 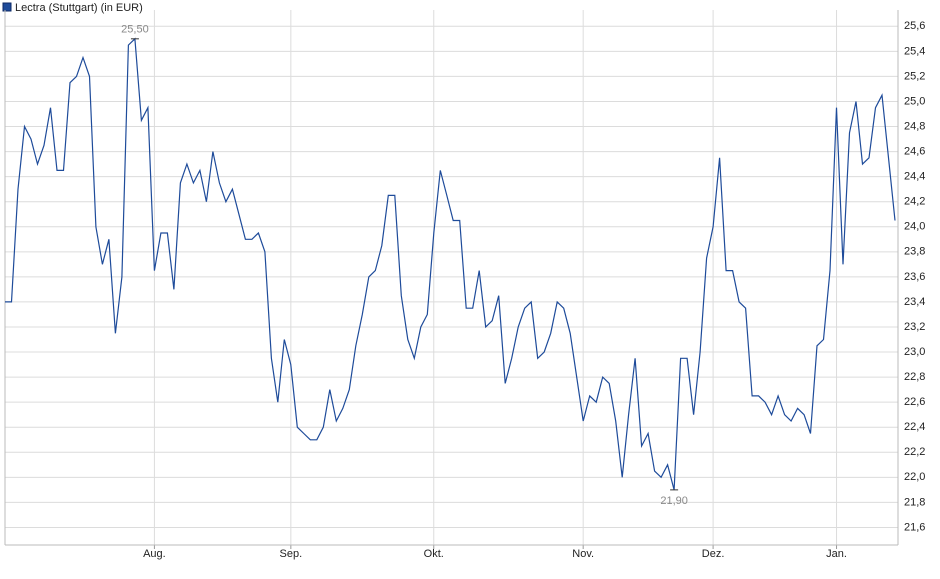 I want to click on y-tick-label: 23,8, so click(x=914, y=252).